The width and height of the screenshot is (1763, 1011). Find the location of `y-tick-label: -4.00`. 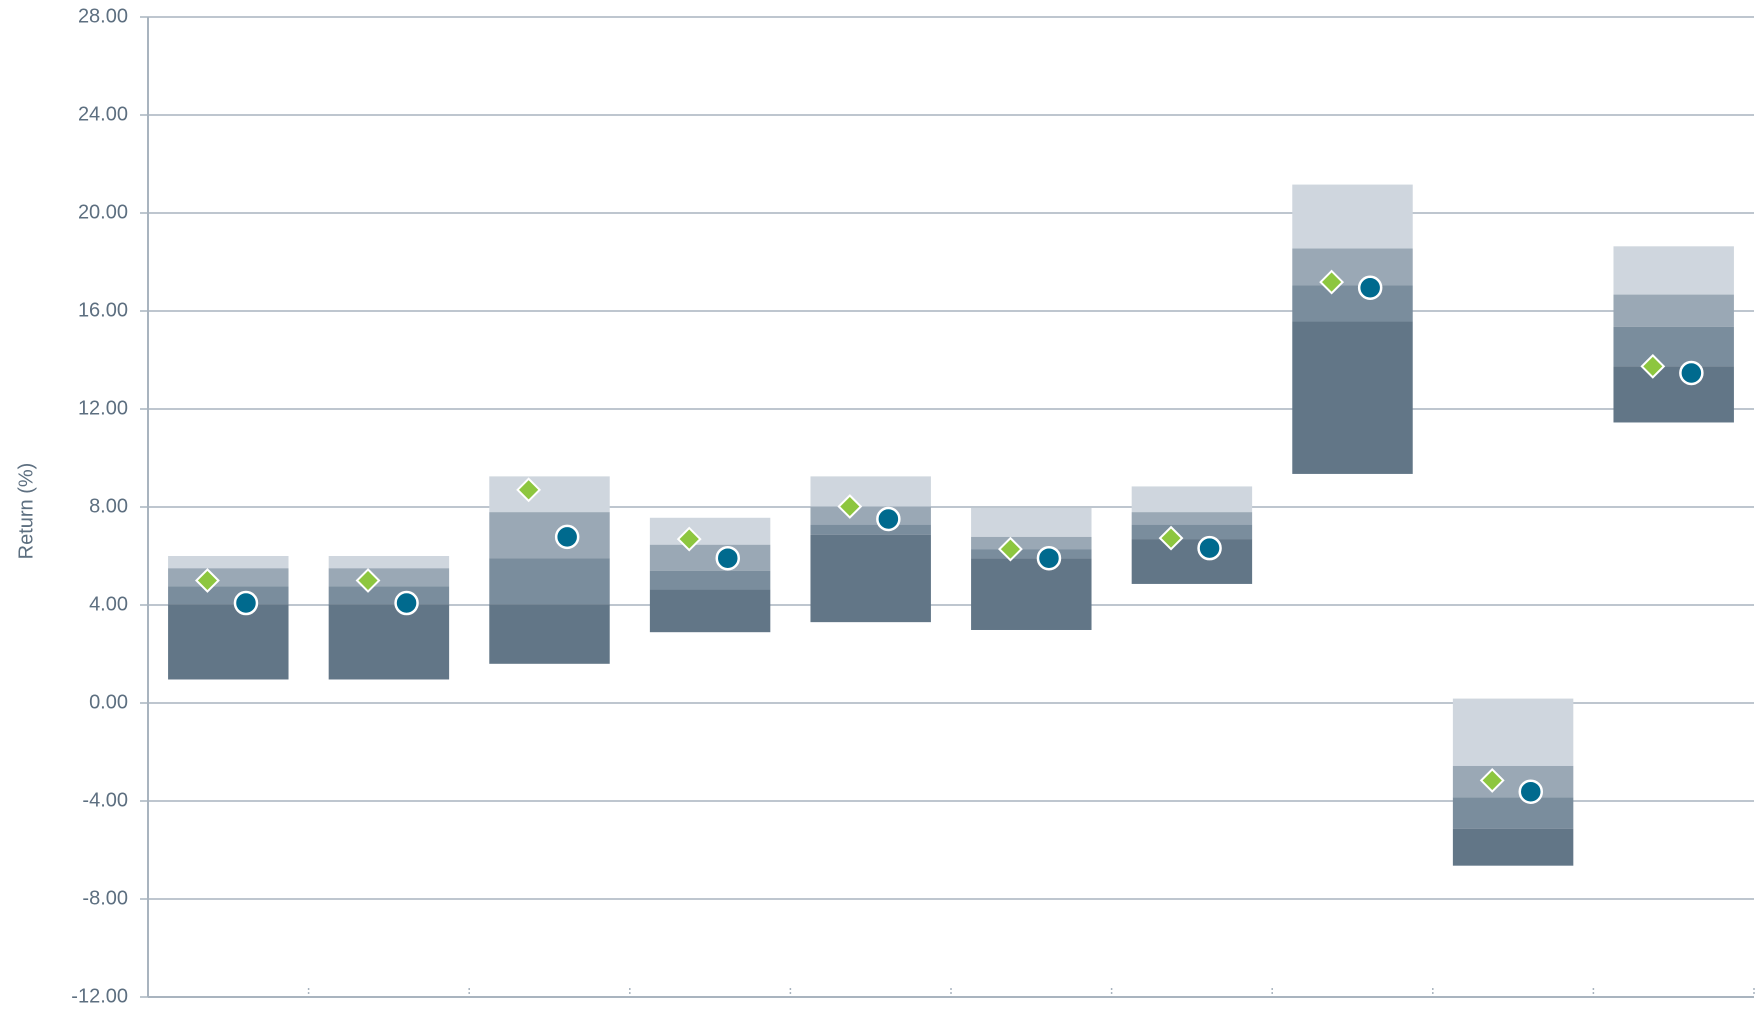

y-tick-label: -4.00 is located at coordinates (105, 800).